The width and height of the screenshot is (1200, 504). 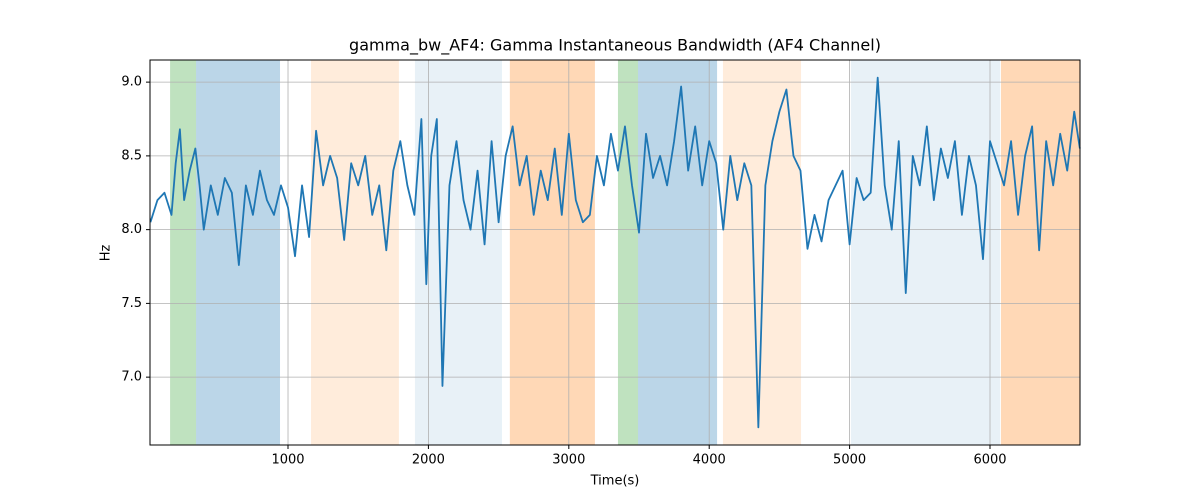 I want to click on y-tick-label: 7.5, so click(x=131, y=303).